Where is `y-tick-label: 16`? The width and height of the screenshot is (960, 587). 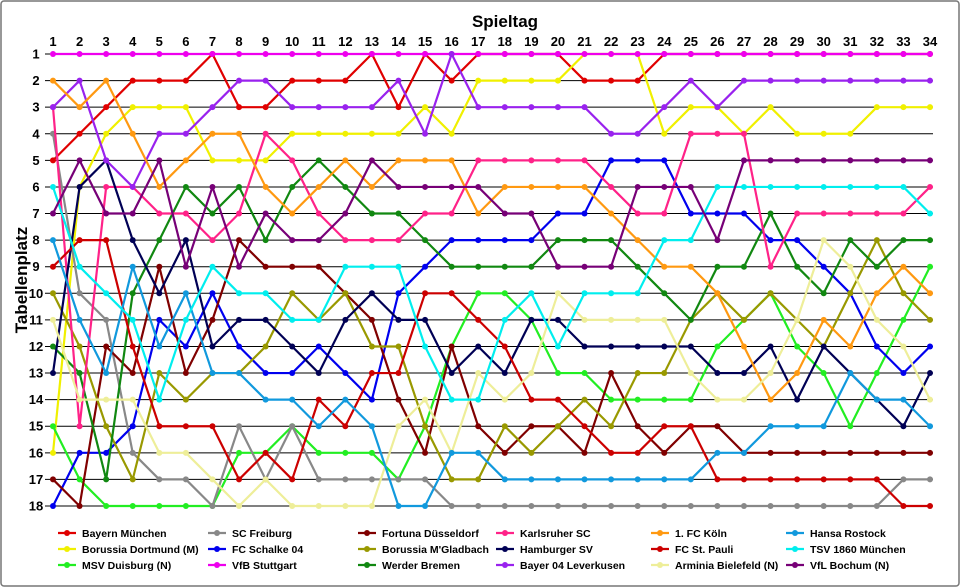
y-tick-label: 16 is located at coordinates (36, 452).